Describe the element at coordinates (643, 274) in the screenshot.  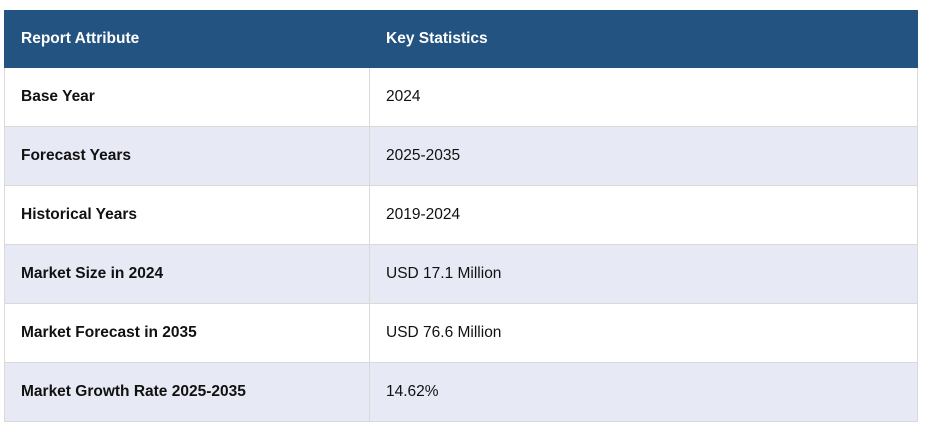
I see `value-cell: USD 17.1 Million` at that location.